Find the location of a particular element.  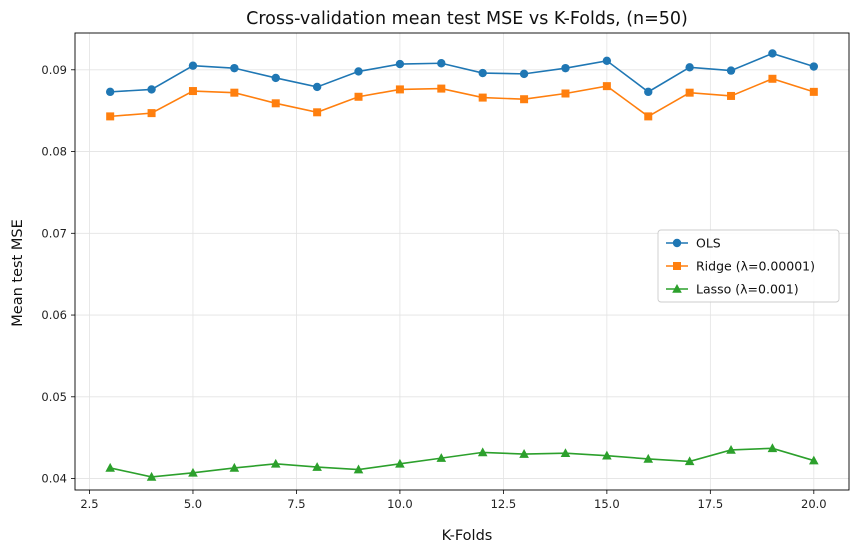

x-tick-label: 12.5 is located at coordinates (504, 504).